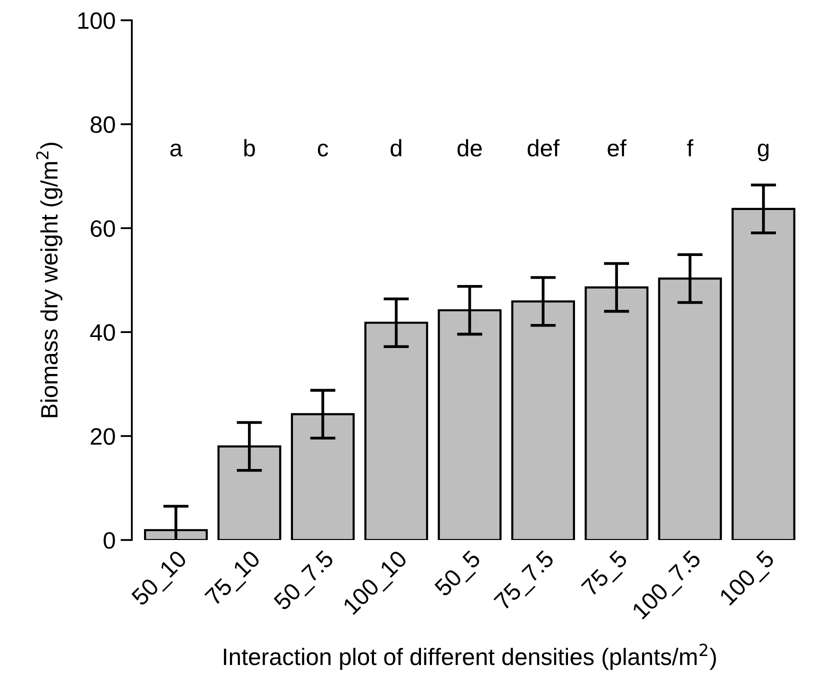 The height and width of the screenshot is (675, 824). I want to click on y-tick-label: 80, so click(102, 124).